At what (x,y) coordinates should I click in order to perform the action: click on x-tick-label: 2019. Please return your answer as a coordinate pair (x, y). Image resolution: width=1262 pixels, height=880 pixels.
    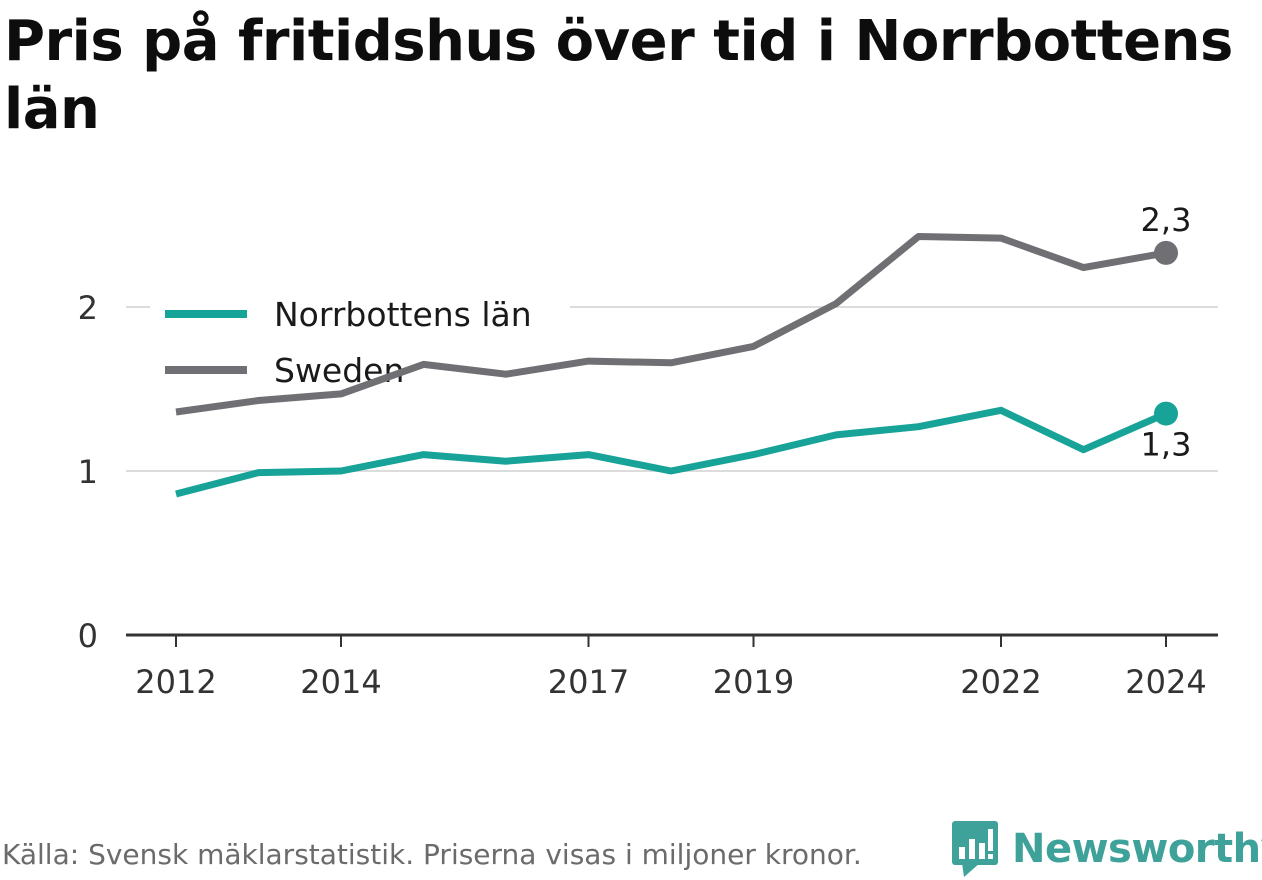
    Looking at the image, I should click on (753, 682).